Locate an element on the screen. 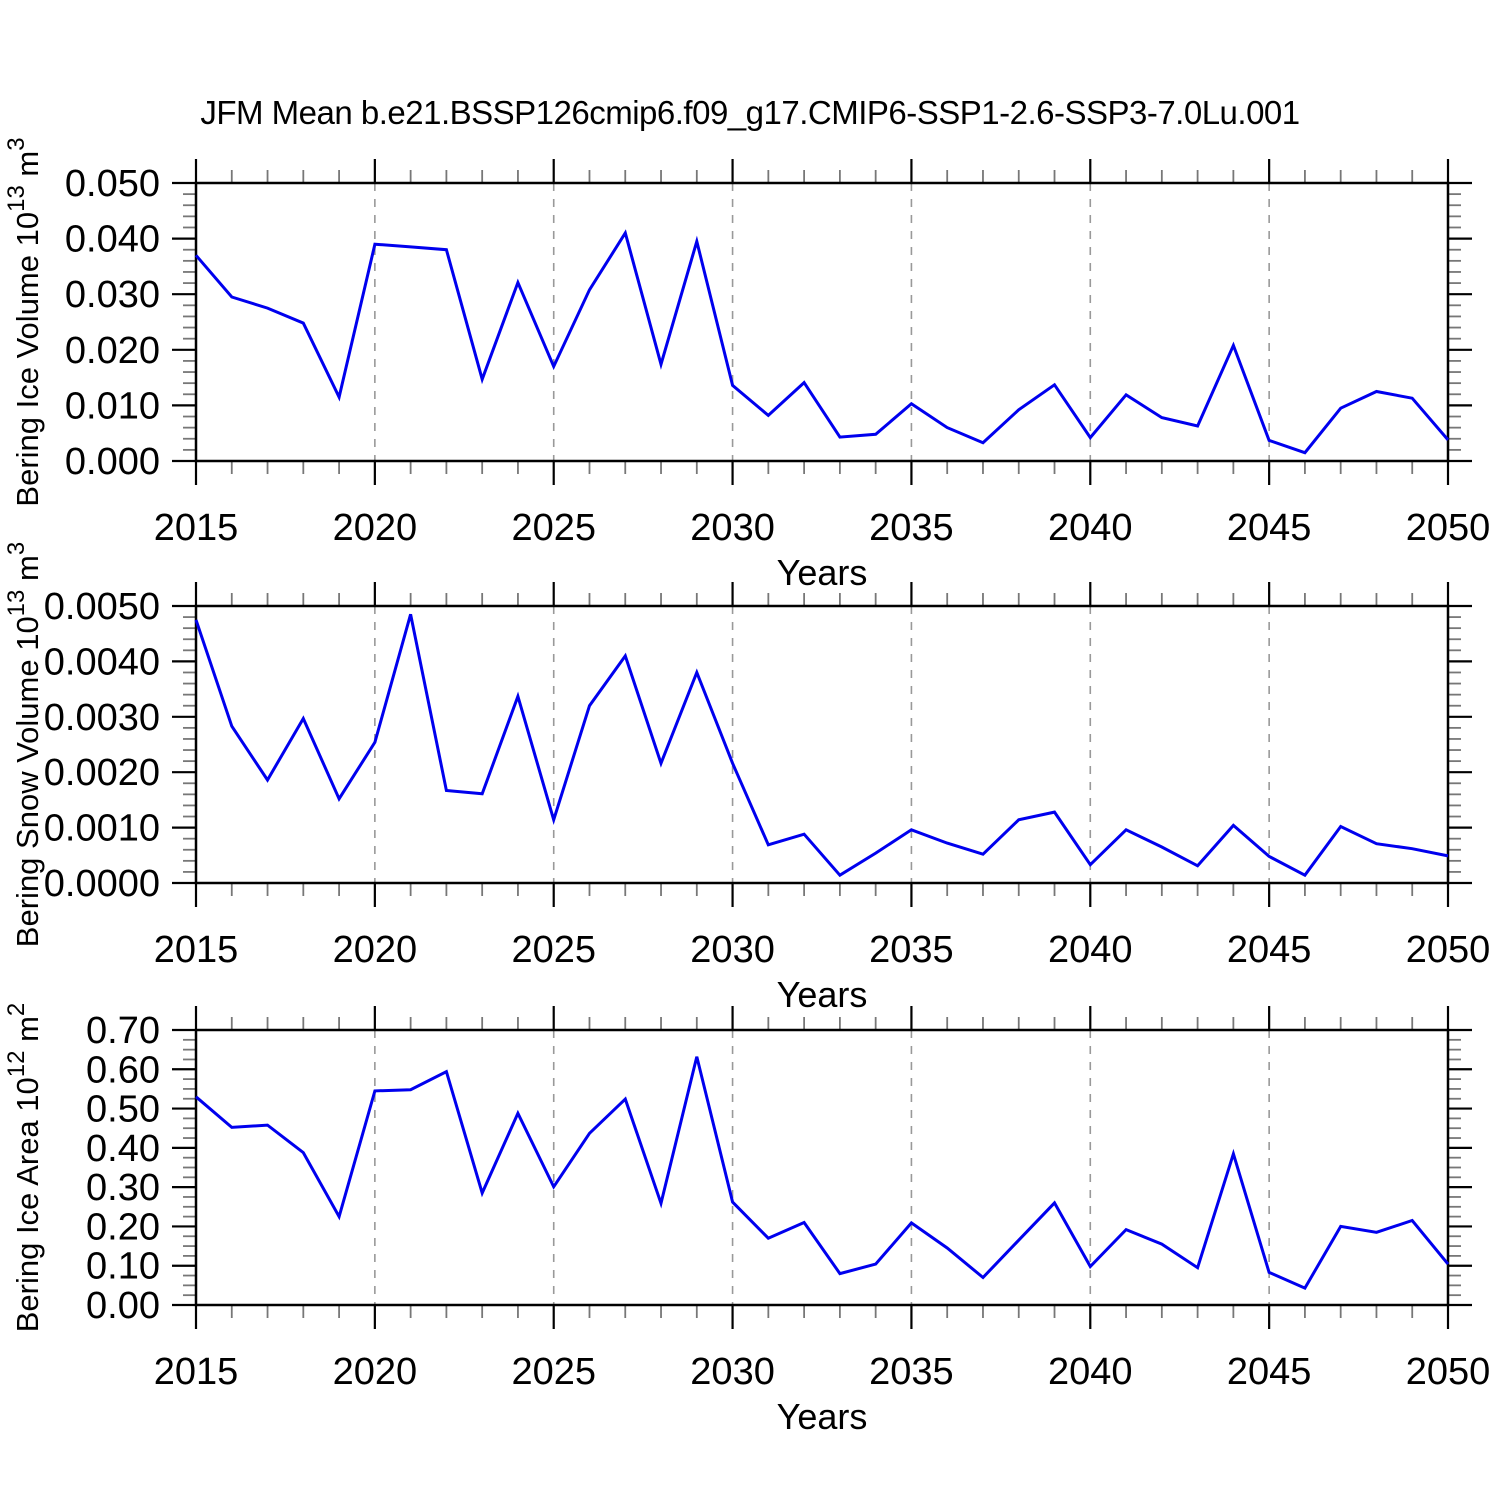 The width and height of the screenshot is (1500, 1500). data-line-bering-ice-area is located at coordinates (822, 1173).